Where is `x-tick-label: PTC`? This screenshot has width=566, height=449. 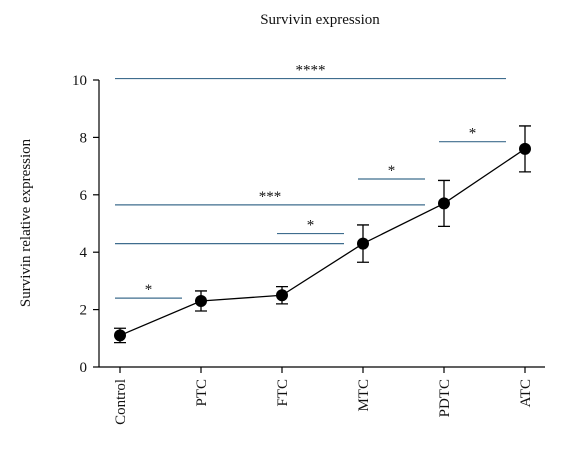 x-tick-label: PTC is located at coordinates (202, 393).